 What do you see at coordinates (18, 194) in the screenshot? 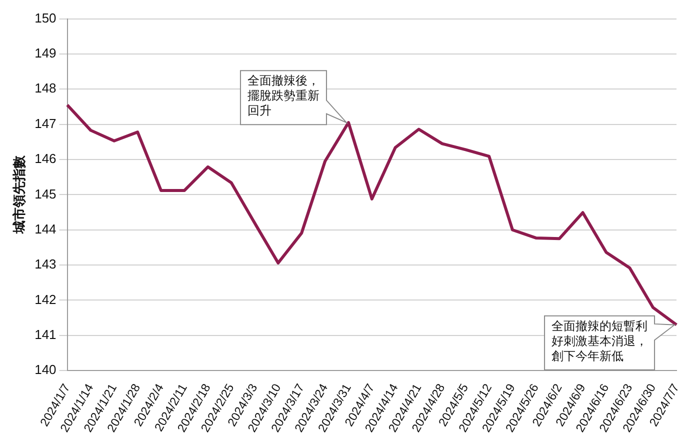
I see `y-axis-title: 城市領先指數` at bounding box center [18, 194].